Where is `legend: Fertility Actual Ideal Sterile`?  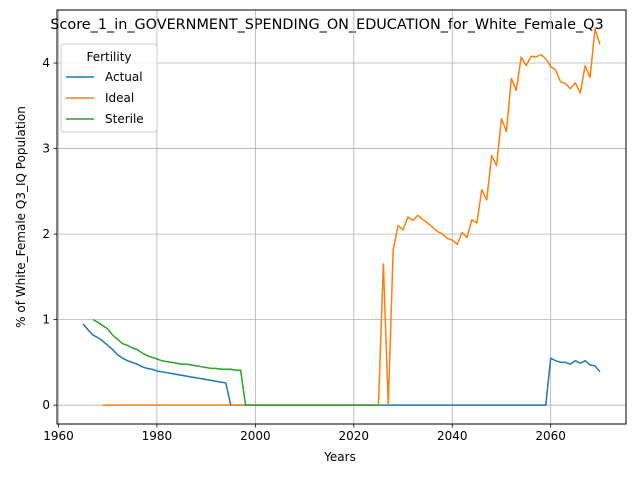
legend: Fertility Actual Ideal Sterile is located at coordinates (109, 88).